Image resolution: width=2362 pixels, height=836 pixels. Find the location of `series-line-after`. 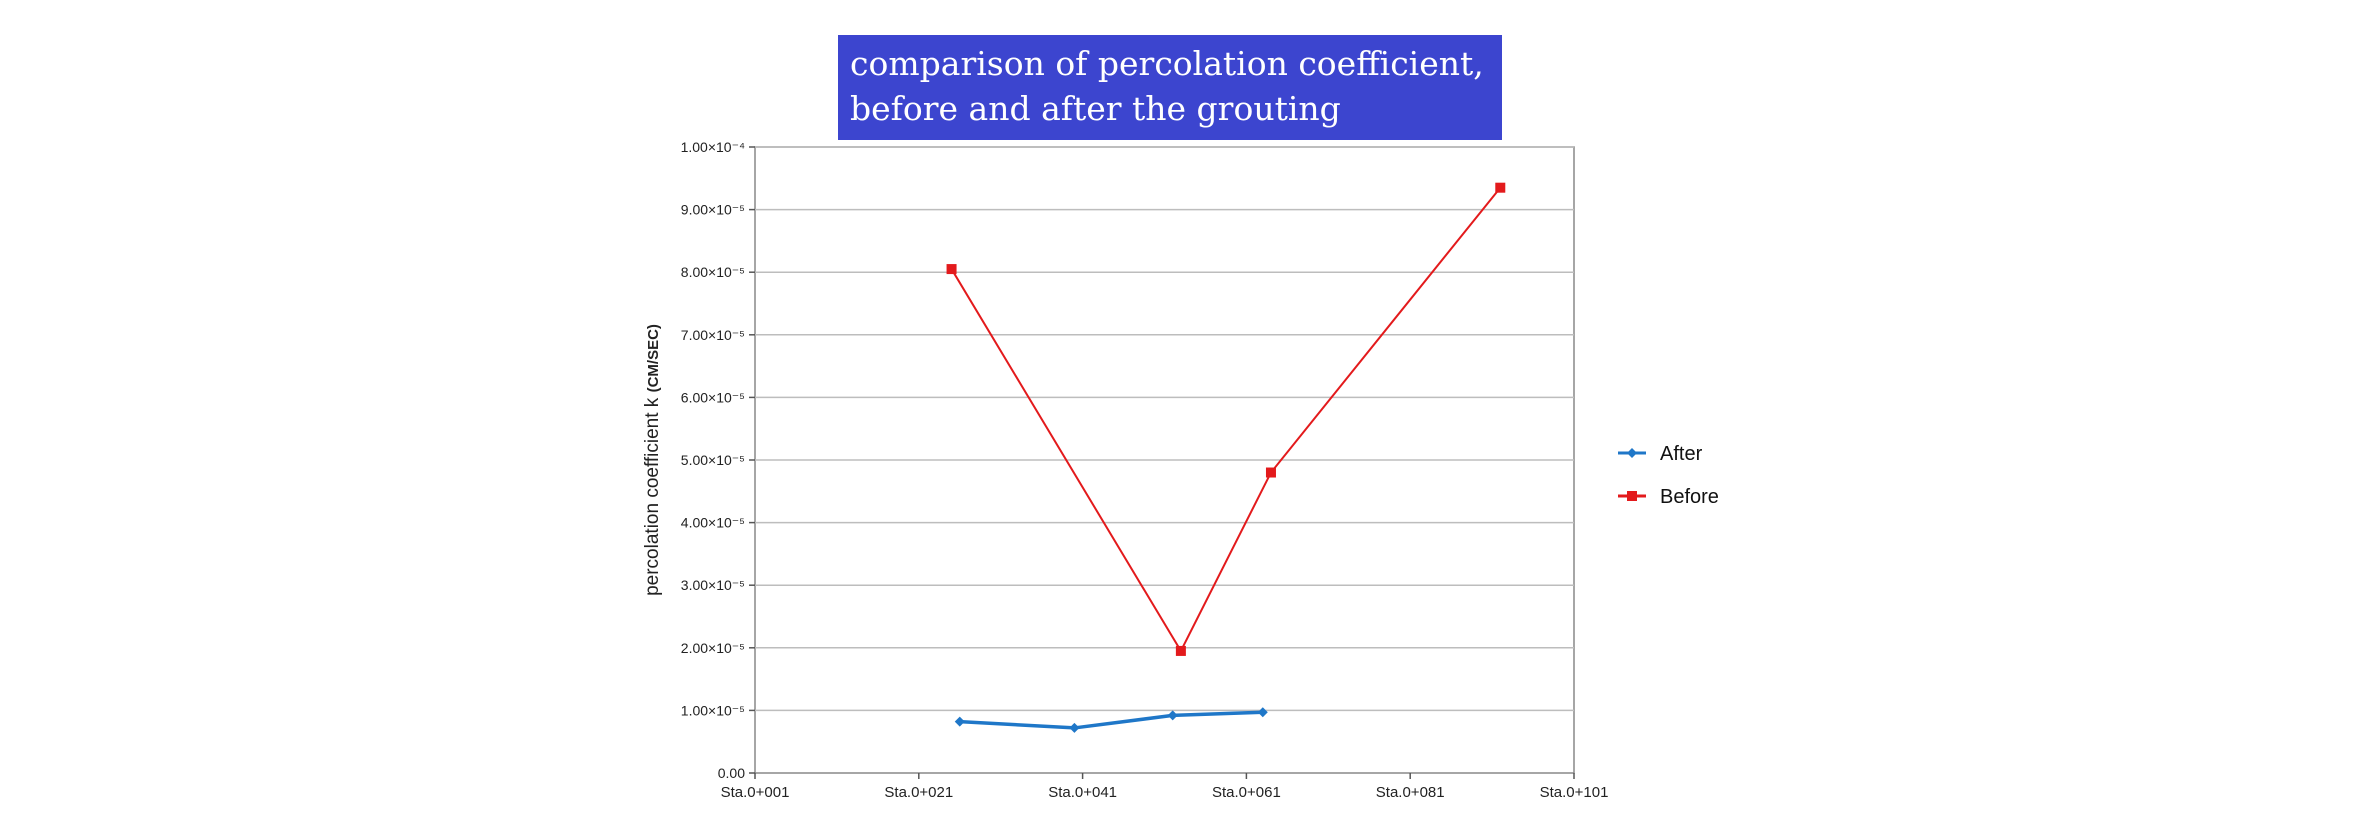

series-line-after is located at coordinates (1111, 720).